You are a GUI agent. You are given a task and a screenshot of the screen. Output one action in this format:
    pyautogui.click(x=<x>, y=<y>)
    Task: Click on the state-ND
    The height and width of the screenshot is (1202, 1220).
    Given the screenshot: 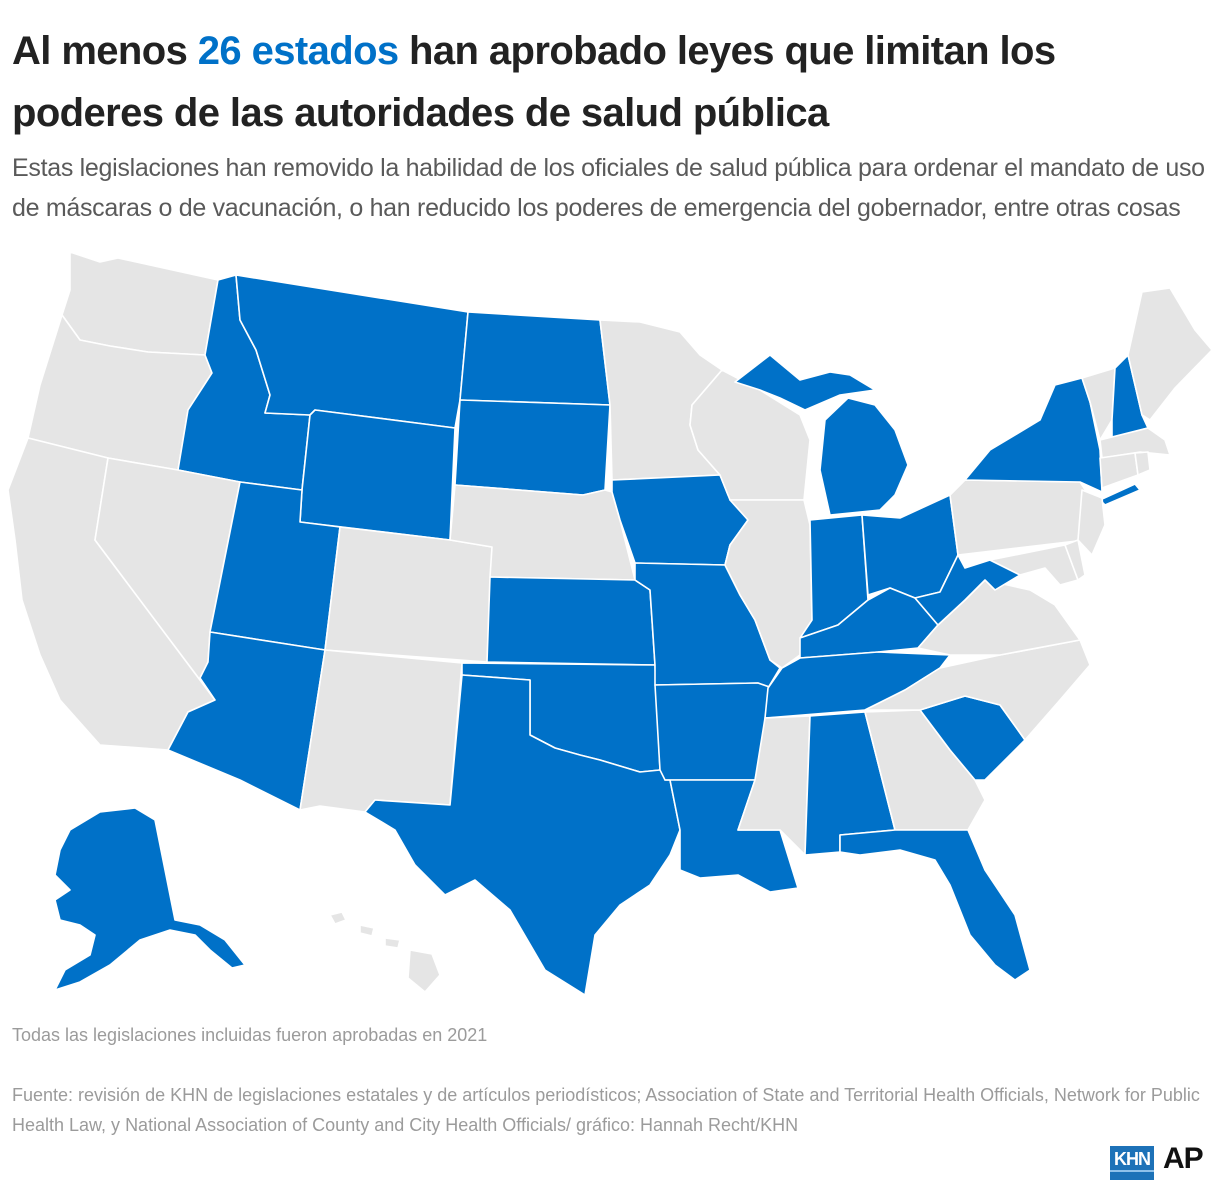 What is the action you would take?
    pyautogui.click(x=535, y=358)
    